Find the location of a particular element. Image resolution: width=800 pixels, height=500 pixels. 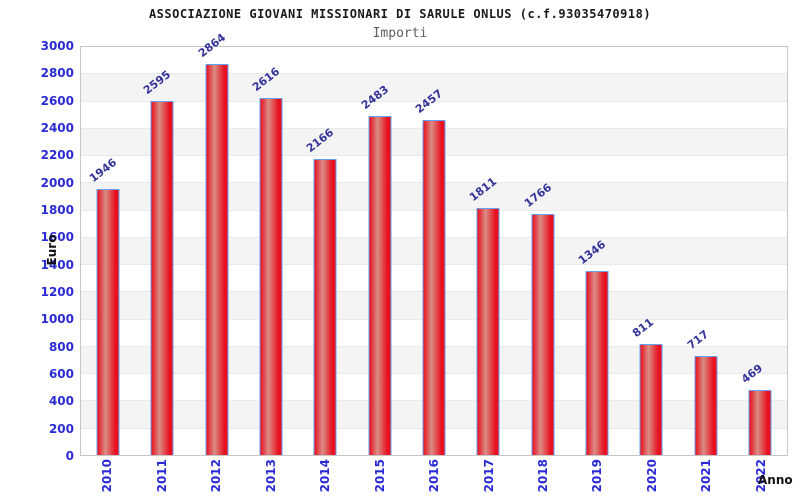

y-tick-label-3000: 3000 is located at coordinates (57, 46).